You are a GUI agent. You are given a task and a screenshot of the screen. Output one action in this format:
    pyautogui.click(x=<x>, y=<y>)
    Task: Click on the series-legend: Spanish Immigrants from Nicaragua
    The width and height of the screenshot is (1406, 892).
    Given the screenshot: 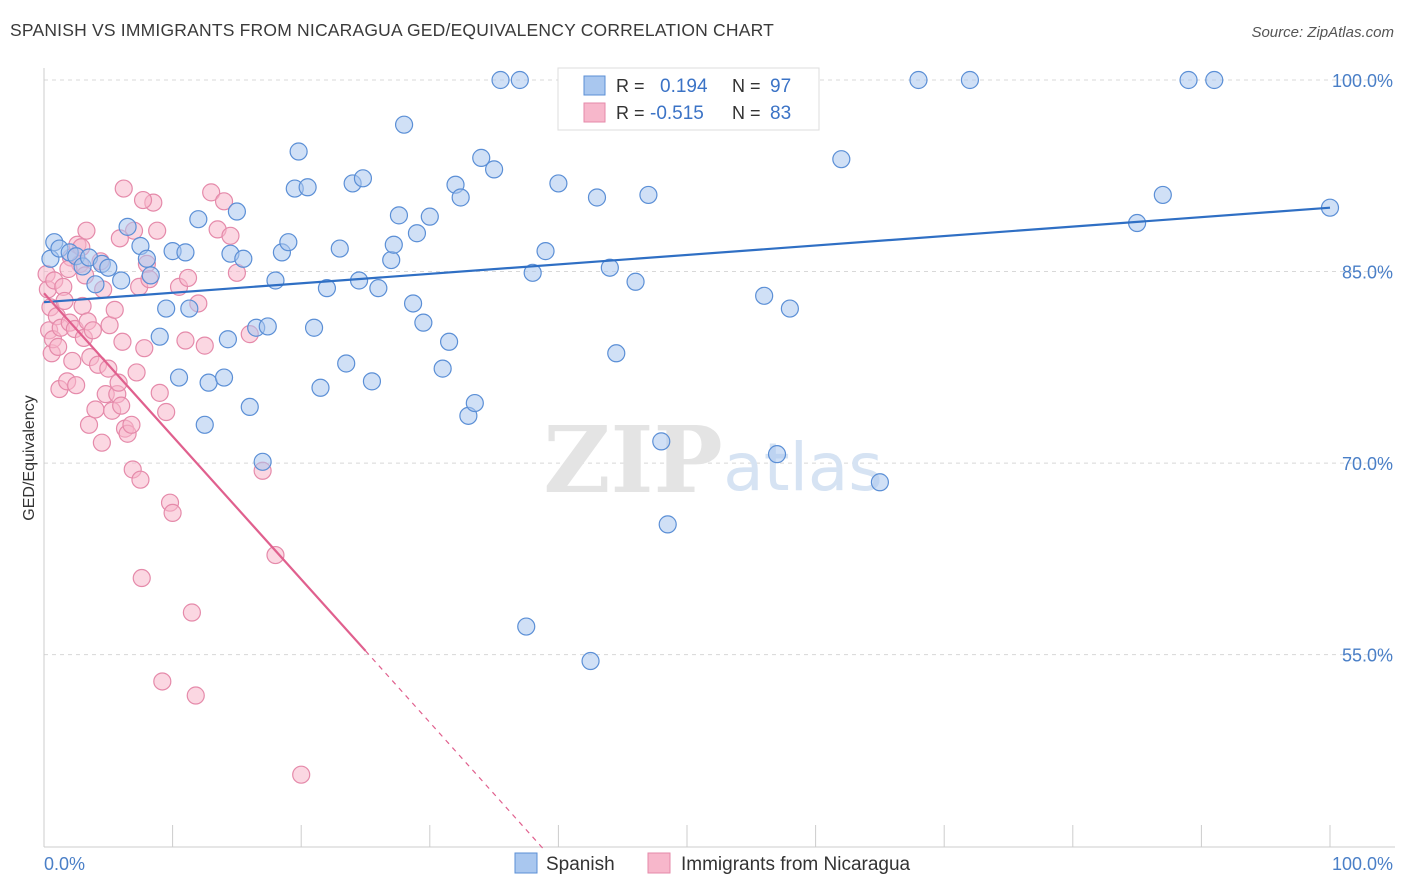 What is the action you would take?
    pyautogui.click(x=712, y=863)
    